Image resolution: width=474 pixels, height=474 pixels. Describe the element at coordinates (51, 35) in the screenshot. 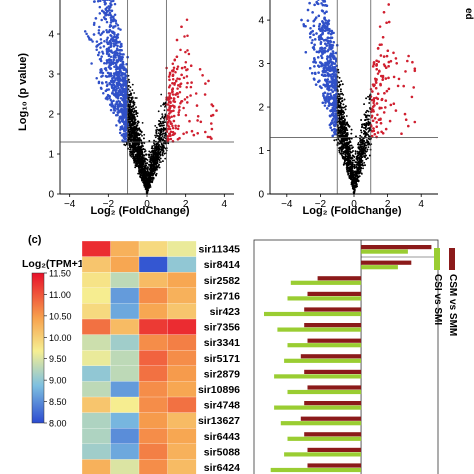

I see `y-tick-label: 4` at that location.